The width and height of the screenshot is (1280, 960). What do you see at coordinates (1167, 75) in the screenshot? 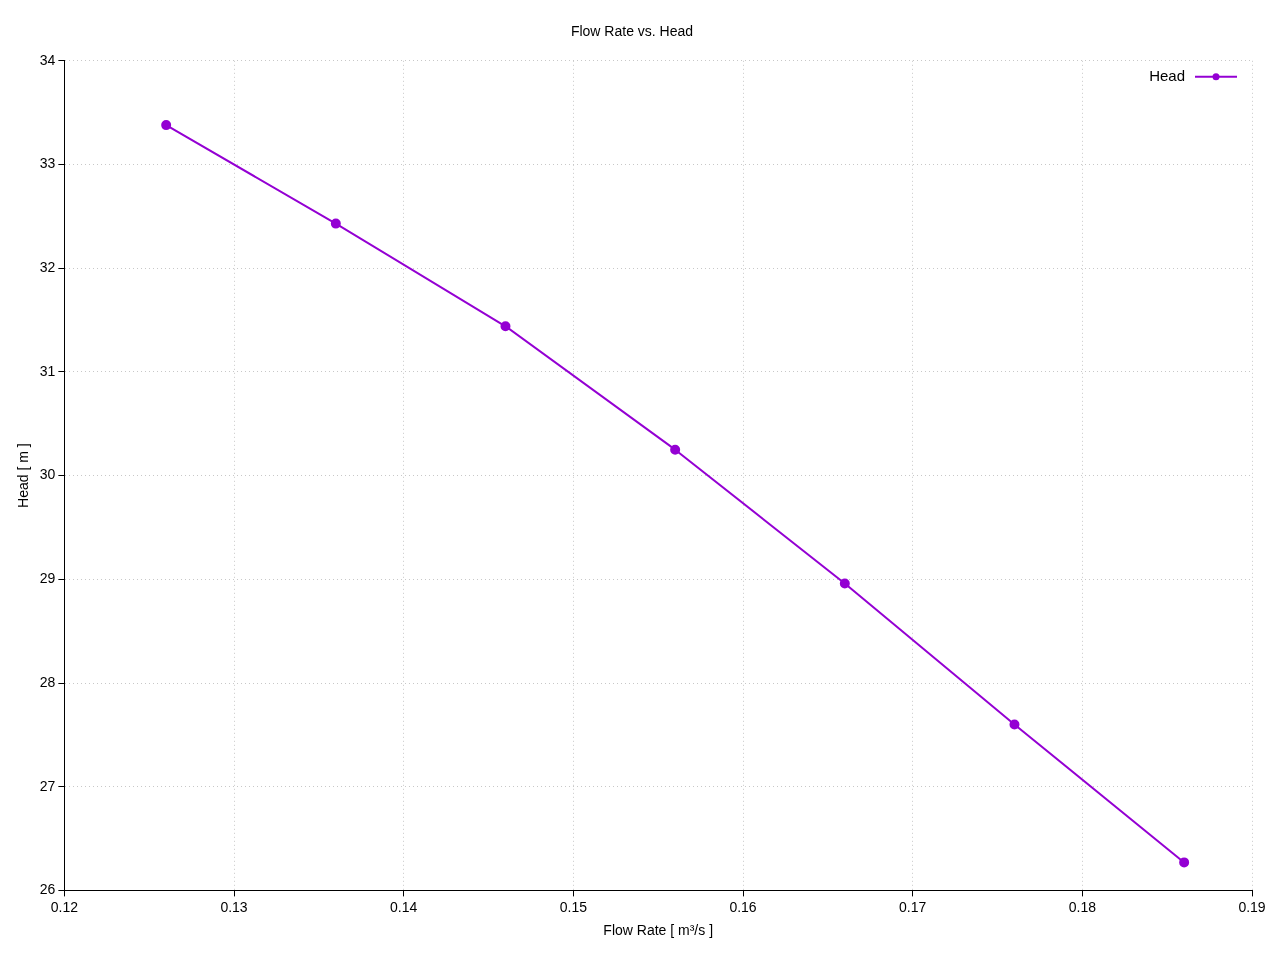
I see `legend-label: Head` at bounding box center [1167, 75].